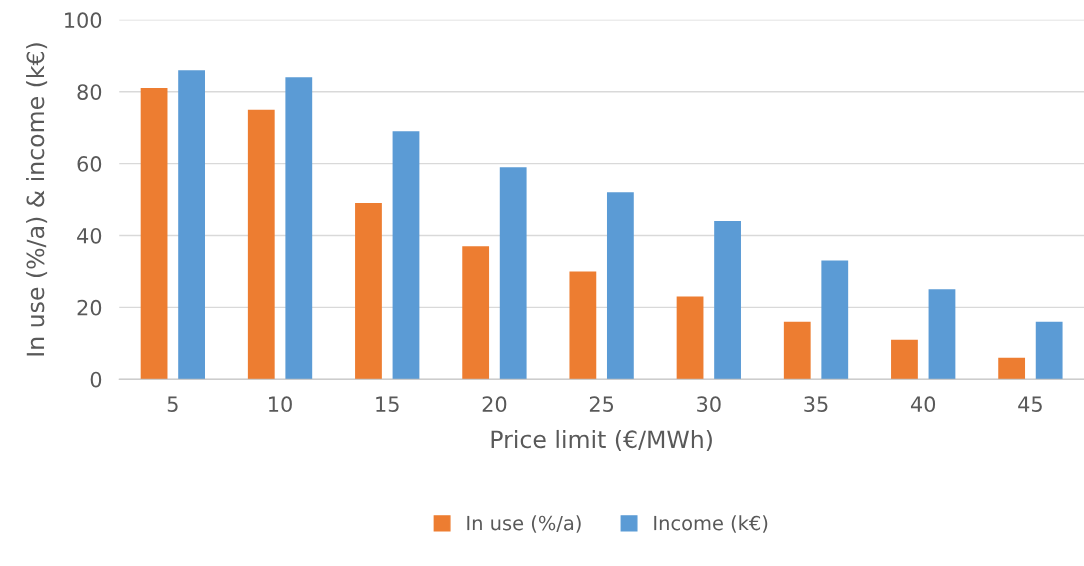 The height and width of the screenshot is (566, 1084). What do you see at coordinates (1030, 404) in the screenshot?
I see `x-tick-label: 45` at bounding box center [1030, 404].